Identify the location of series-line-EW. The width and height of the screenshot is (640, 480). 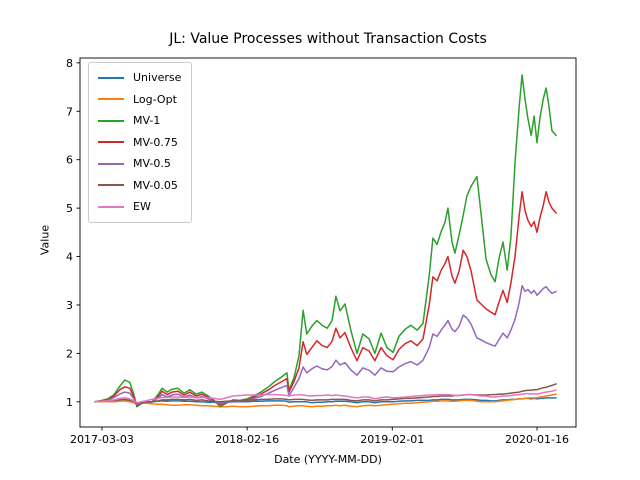
(325, 396).